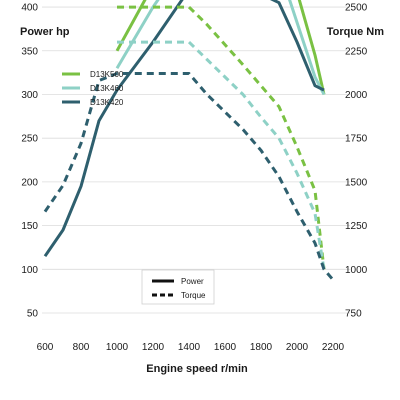 This screenshot has height=400, width=400. I want to click on x-tick-label: 1000, so click(117, 347).